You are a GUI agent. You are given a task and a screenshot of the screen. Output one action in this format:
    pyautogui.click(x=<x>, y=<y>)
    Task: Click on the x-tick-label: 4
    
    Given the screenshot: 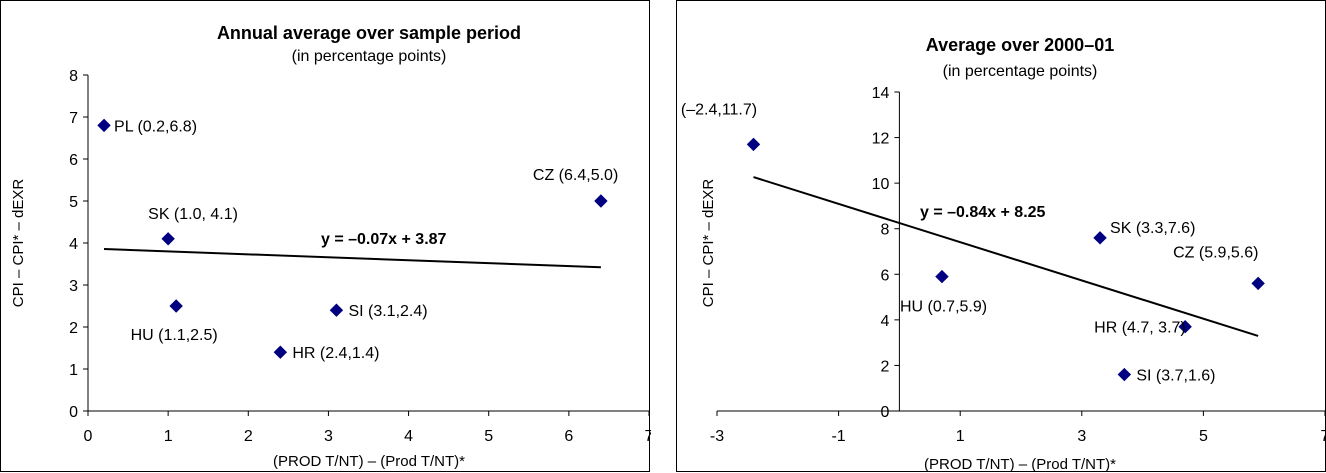 What is the action you would take?
    pyautogui.click(x=408, y=436)
    